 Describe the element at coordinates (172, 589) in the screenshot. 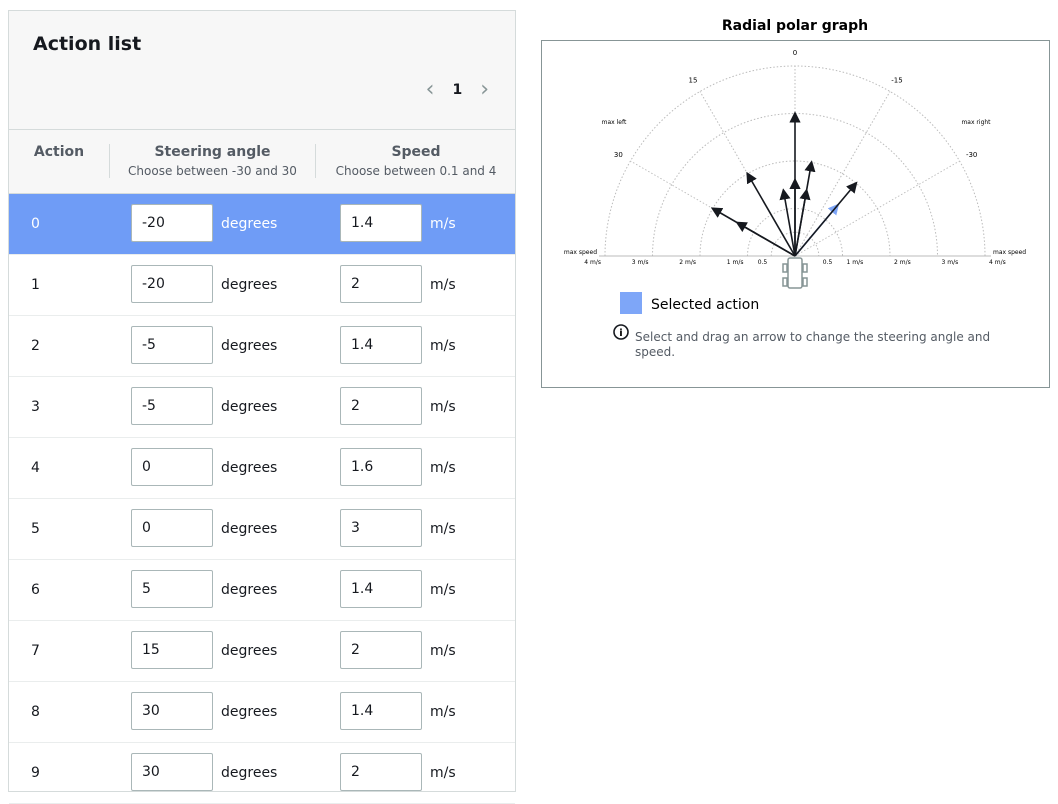

I see `angle-input: 5` at that location.